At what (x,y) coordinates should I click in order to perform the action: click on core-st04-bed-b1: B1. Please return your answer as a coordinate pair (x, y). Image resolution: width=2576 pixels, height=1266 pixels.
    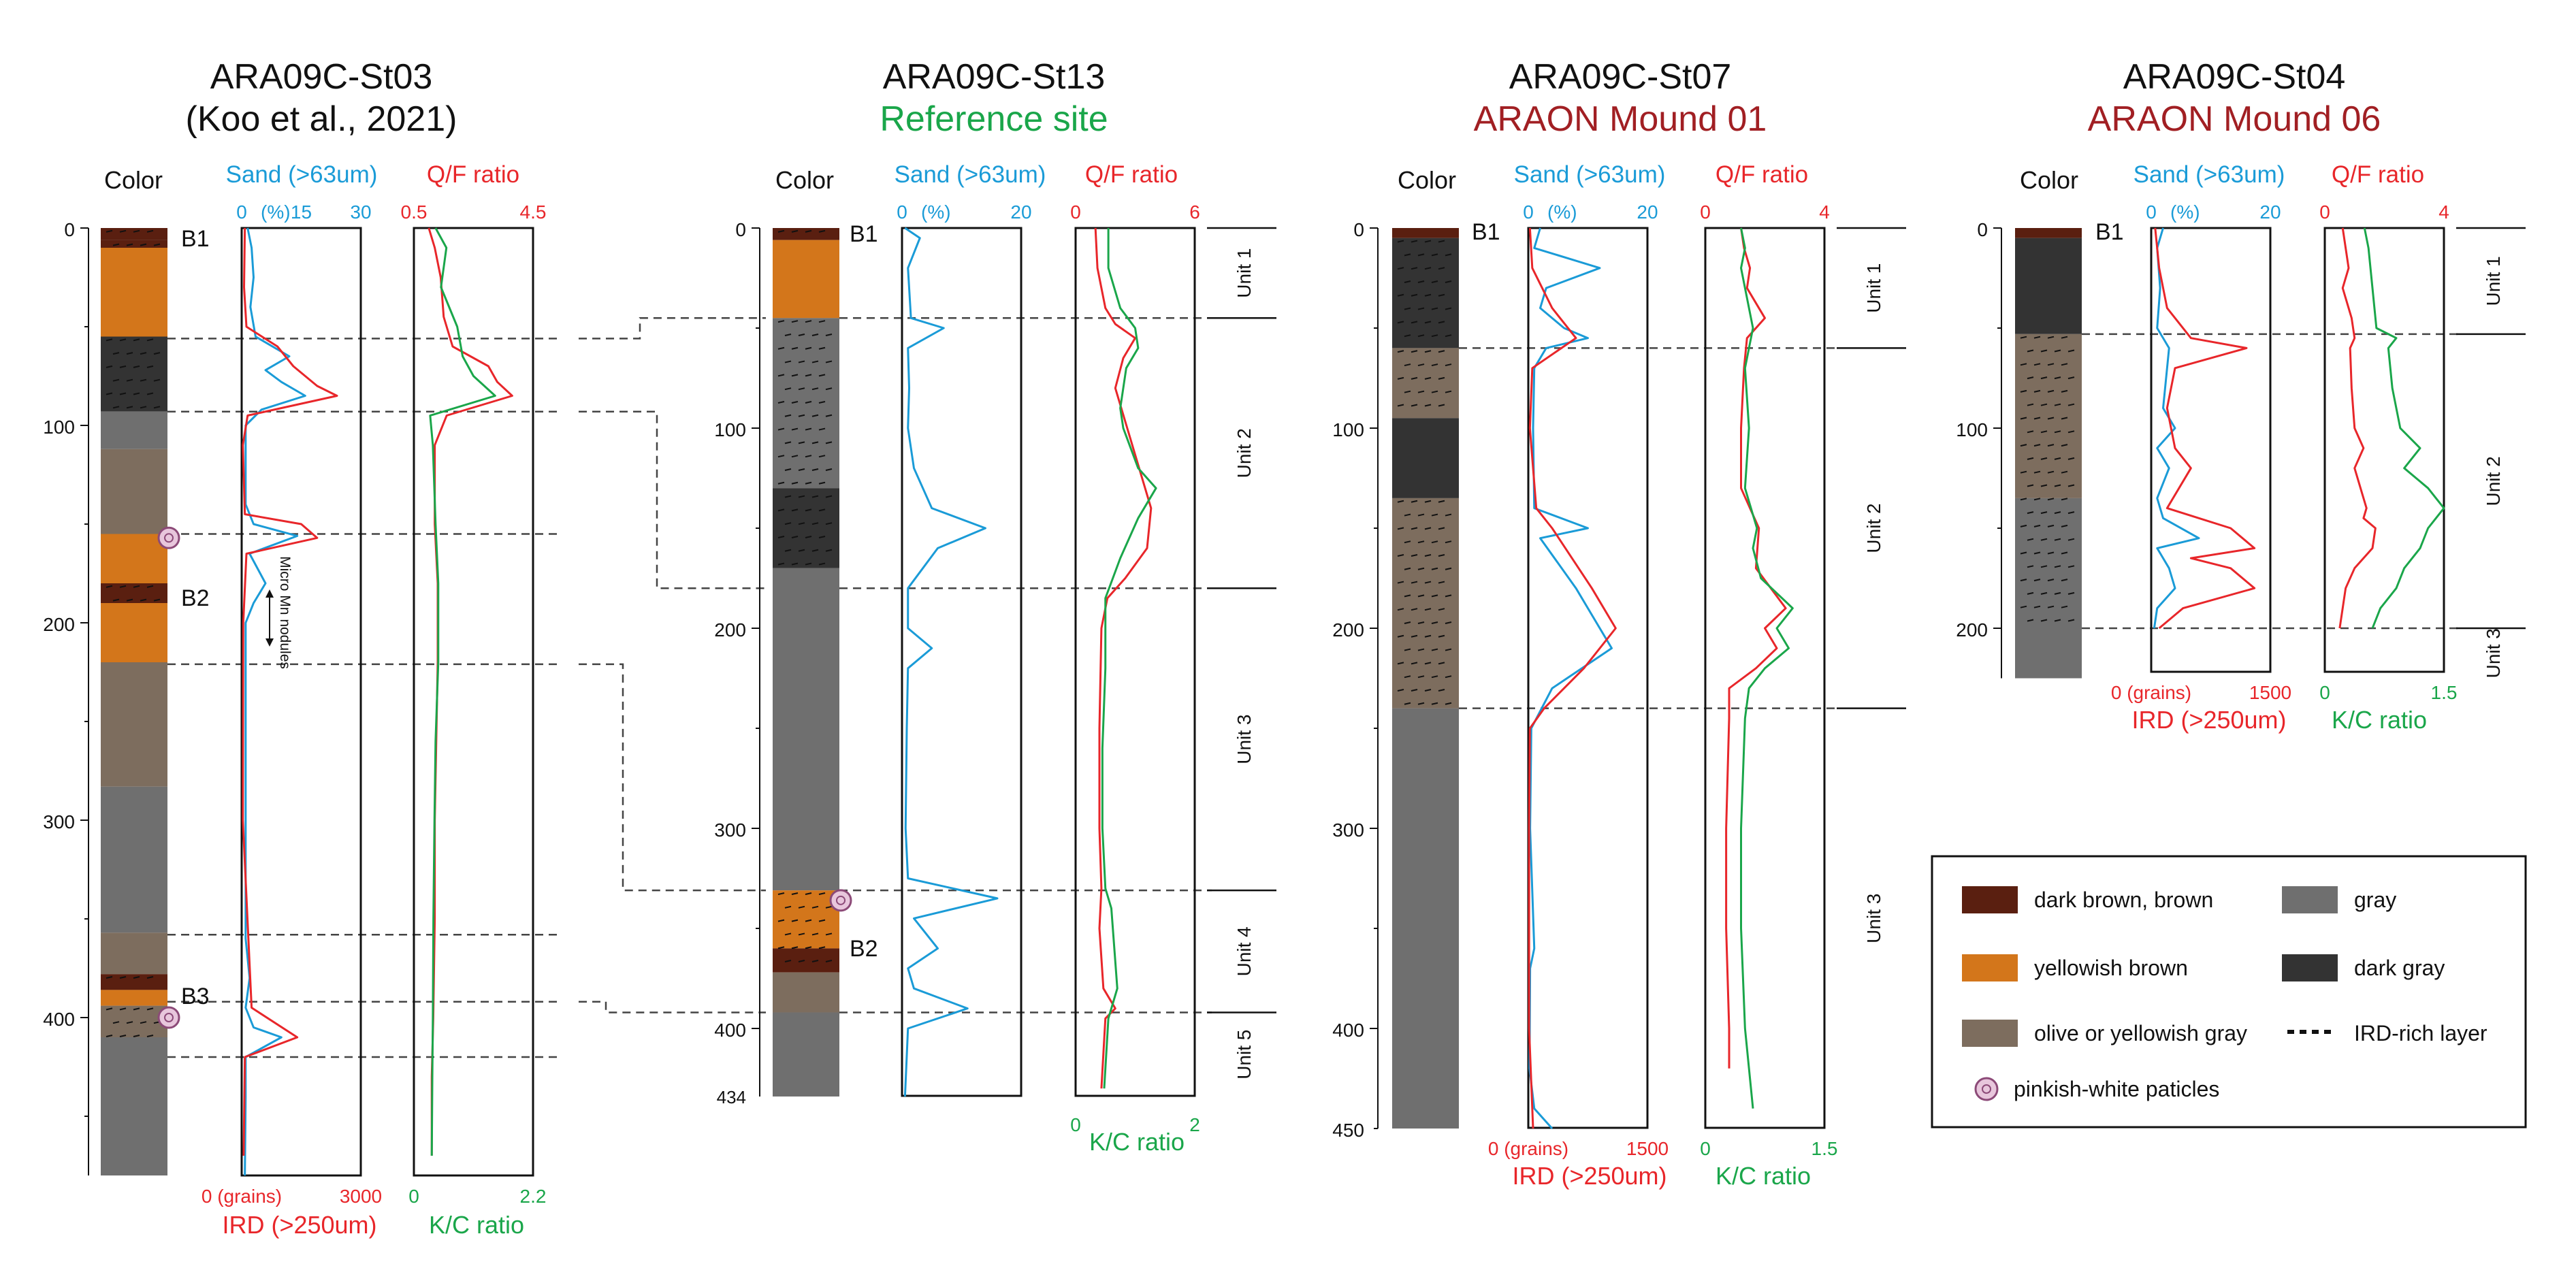
    Looking at the image, I should click on (2109, 232).